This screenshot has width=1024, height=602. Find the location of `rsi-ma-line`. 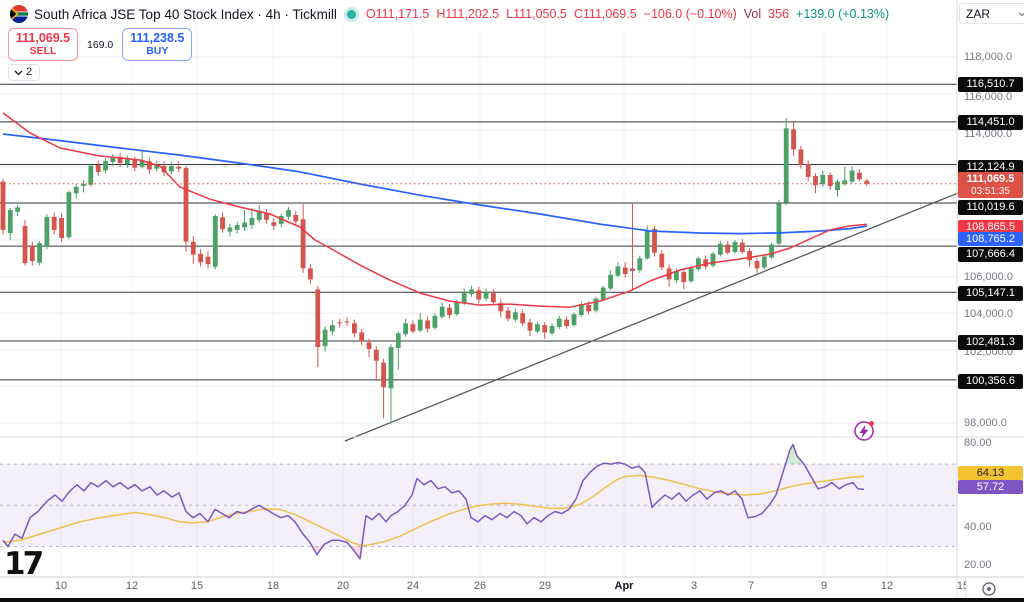

rsi-ma-line is located at coordinates (433, 510).